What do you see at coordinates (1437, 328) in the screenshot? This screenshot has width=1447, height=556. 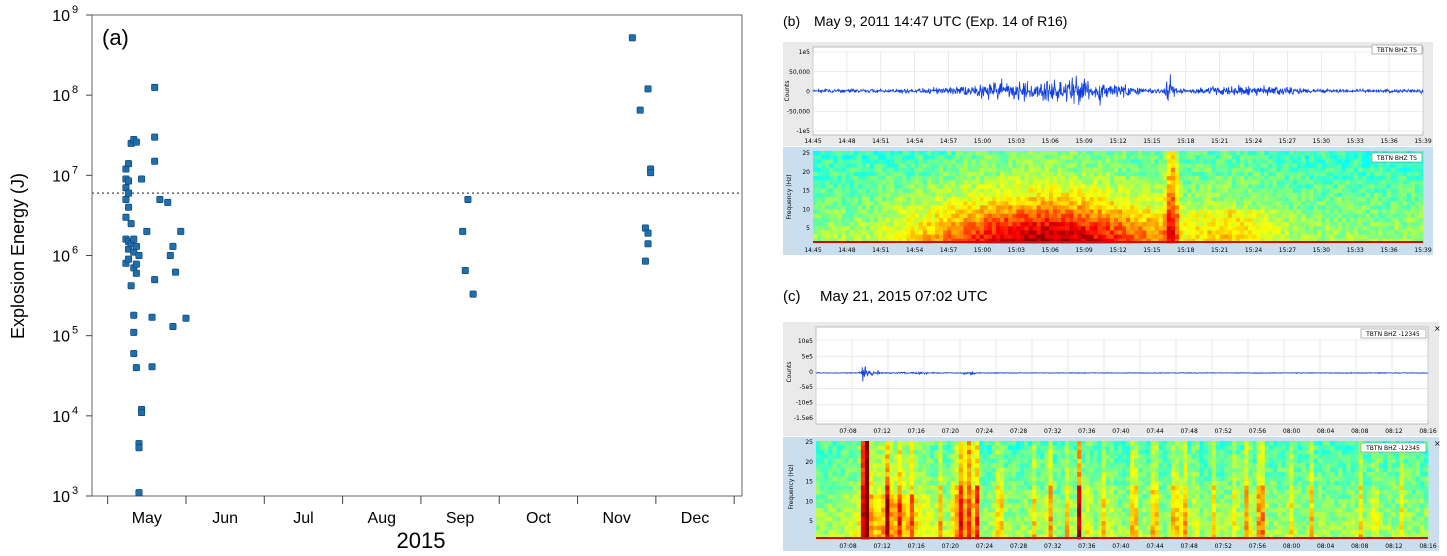 I see `panel-c-close-icon: ×` at bounding box center [1437, 328].